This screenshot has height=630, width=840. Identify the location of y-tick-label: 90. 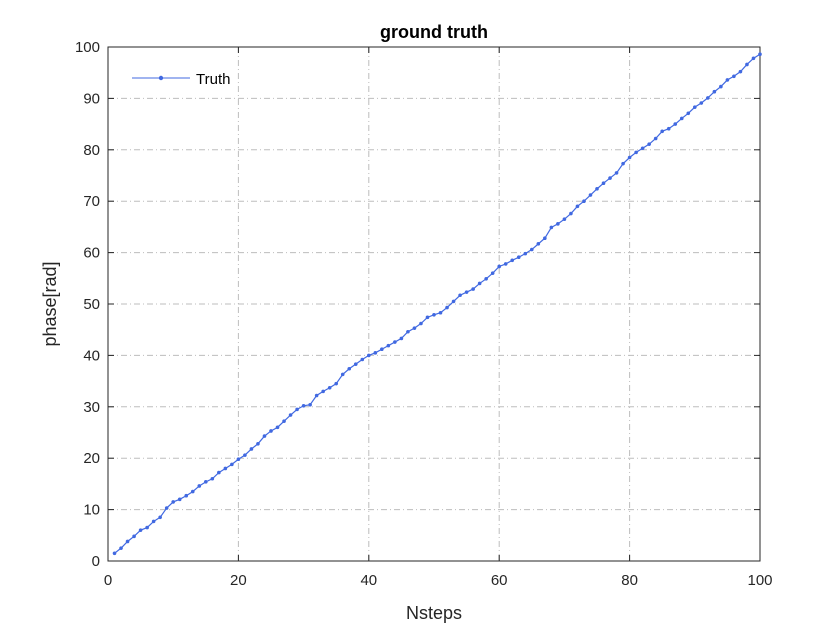
(91, 98).